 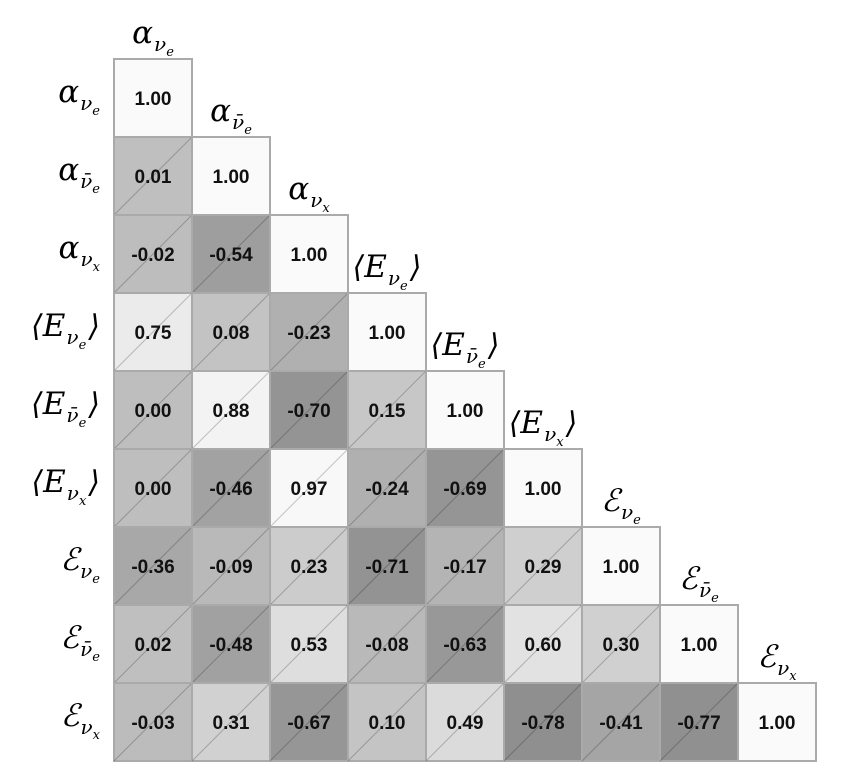 I want to click on row-labels: ανe αν̄e ανx ⟨Eνe⟩ ⟨Eν̄e⟩ ⟨Eνx⟩ ℰνe ℰν̄e ℰνx, so click(x=66, y=408).